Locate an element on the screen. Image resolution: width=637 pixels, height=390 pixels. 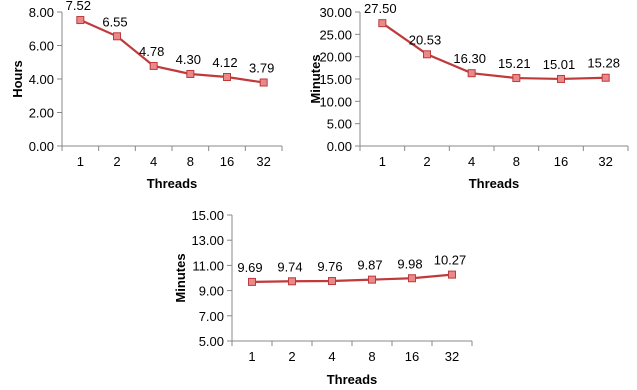
y-tick-label: 7.00 is located at coordinates (211, 316).